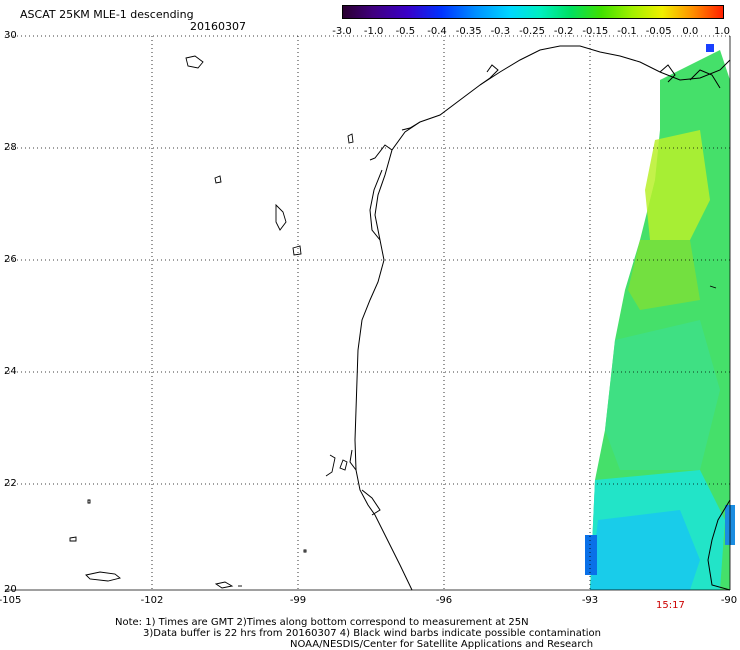  What do you see at coordinates (500, 31) in the screenshot?
I see `colorbar-tick-label: -0.3` at bounding box center [500, 31].